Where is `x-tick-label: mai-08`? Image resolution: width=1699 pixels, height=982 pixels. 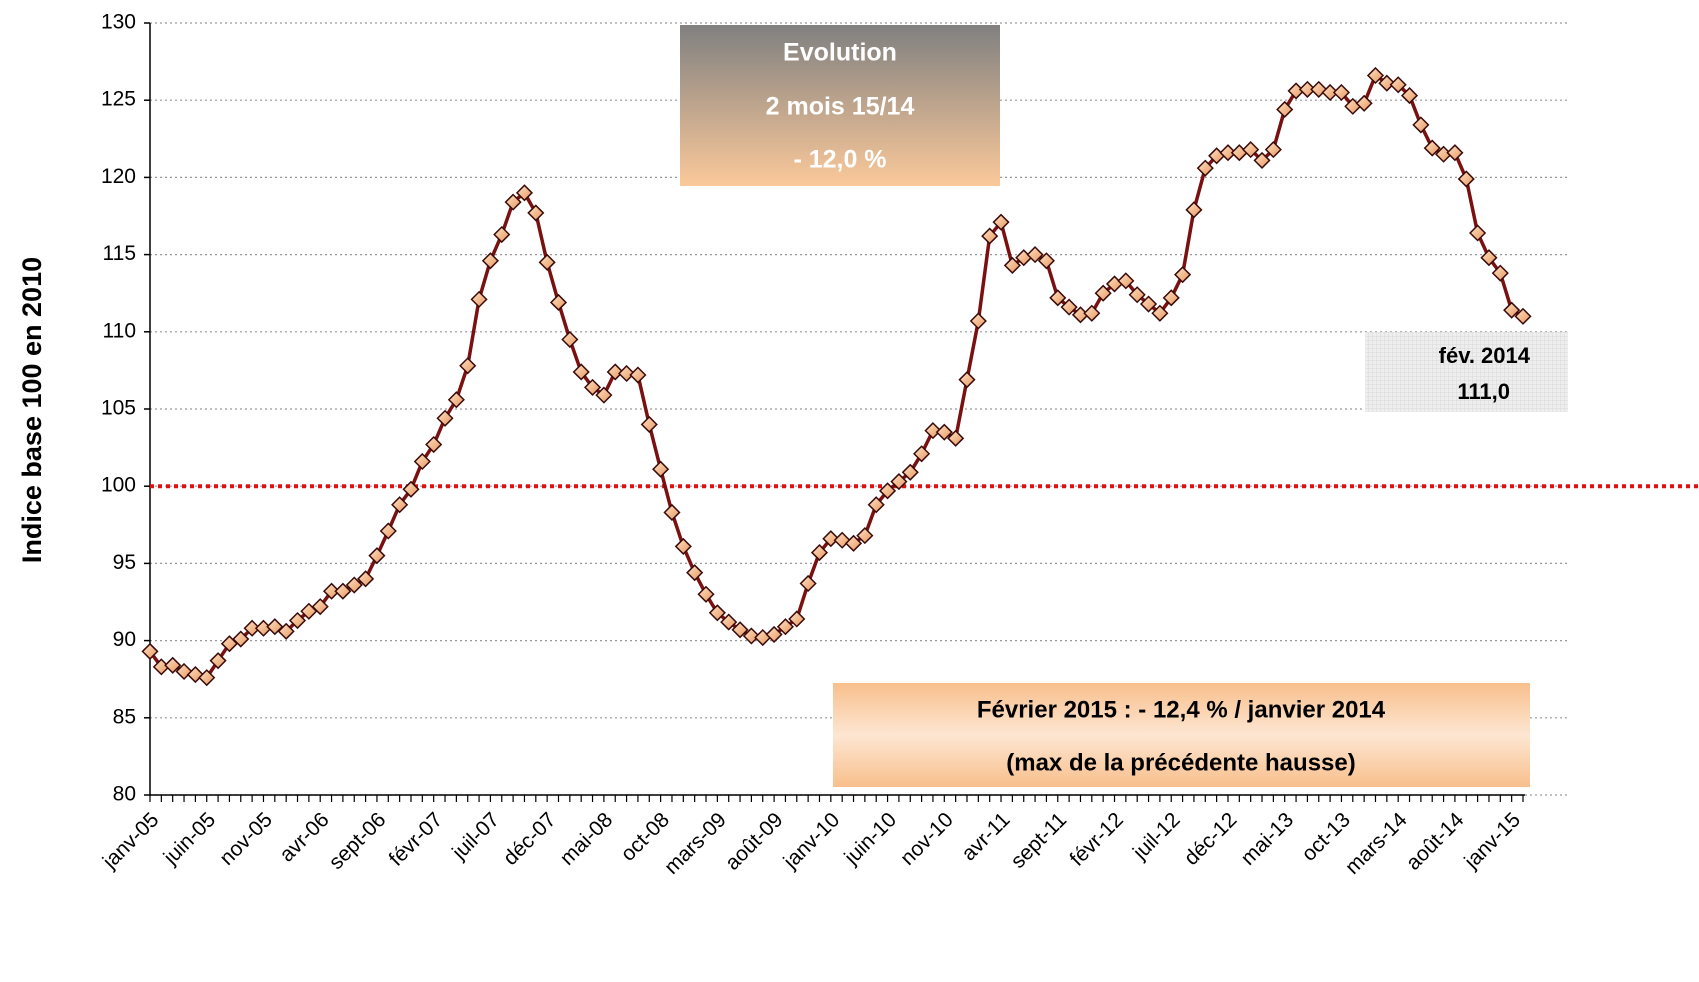 x-tick-label: mai-08 is located at coordinates (587, 839).